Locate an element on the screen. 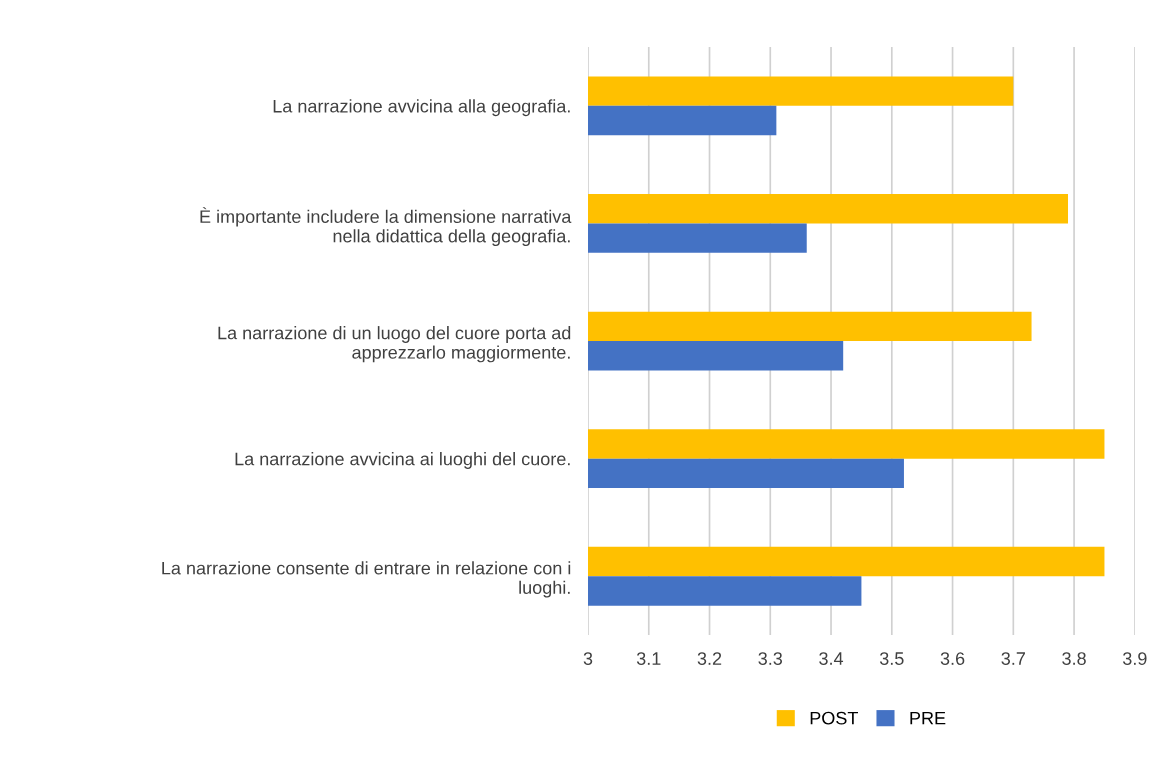  x-tick-label: 3.1 is located at coordinates (648, 658).